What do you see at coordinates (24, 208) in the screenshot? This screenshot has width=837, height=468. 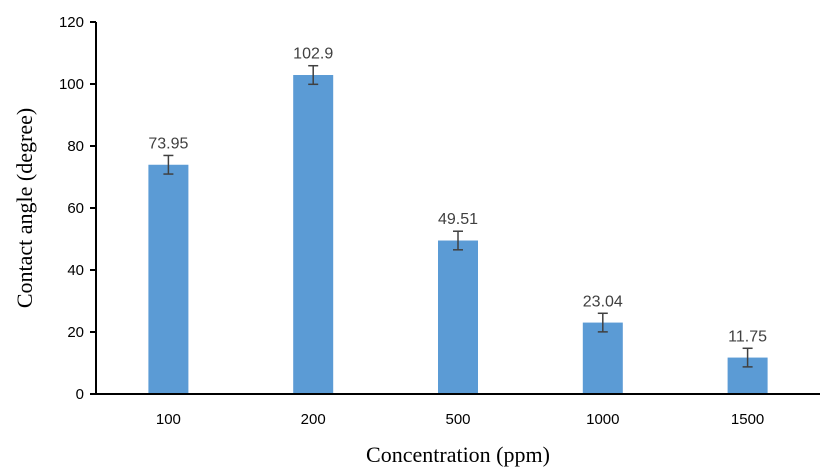 I see `y-axis-title: Contact angle (degree)` at bounding box center [24, 208].